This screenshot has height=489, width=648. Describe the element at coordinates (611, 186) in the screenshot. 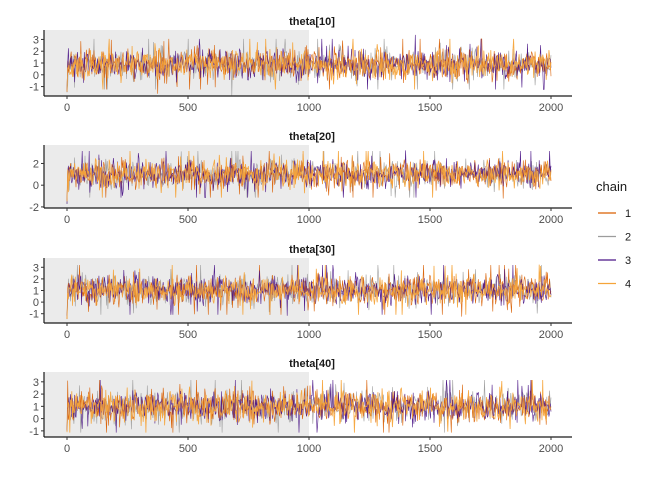

I see `legend-title: chain` at that location.